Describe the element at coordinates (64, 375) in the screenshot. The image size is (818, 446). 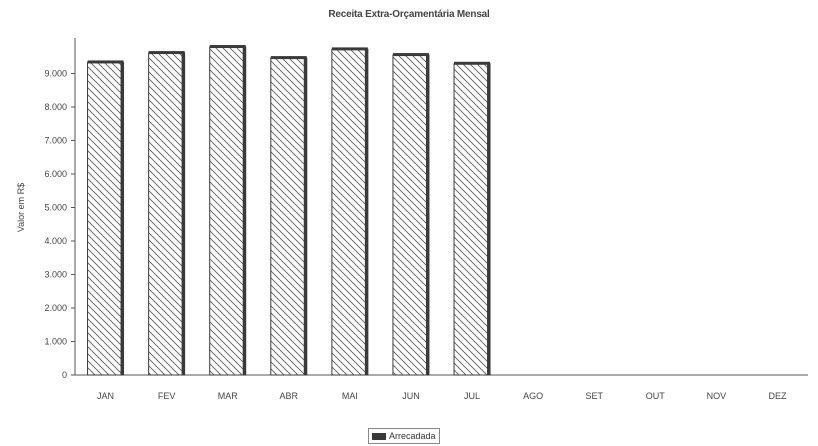
I see `y-tick-label: 0` at that location.